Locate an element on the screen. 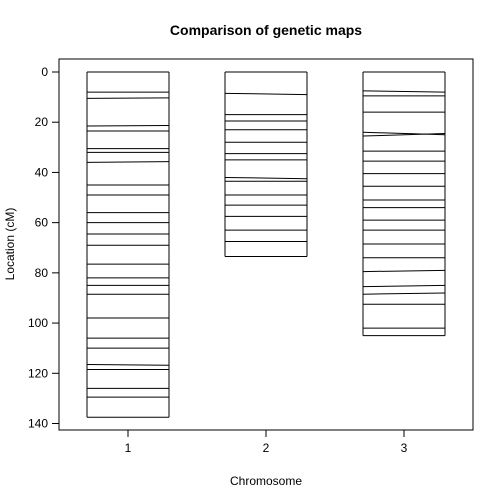  chart-title: Comparison of genetic maps is located at coordinates (266, 30).